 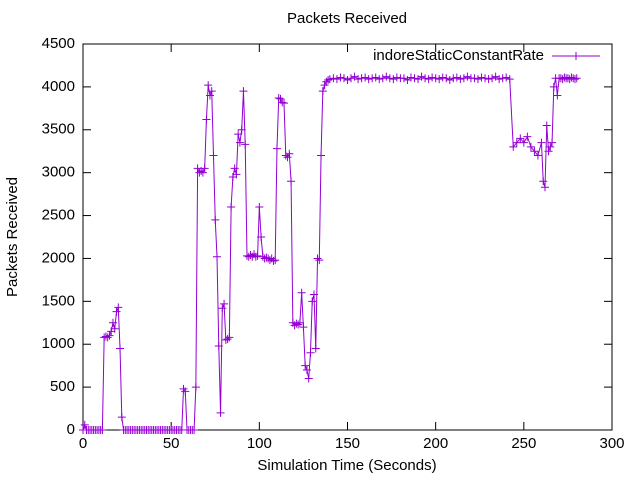 I want to click on chart-title: Packets Received, so click(x=347, y=18).